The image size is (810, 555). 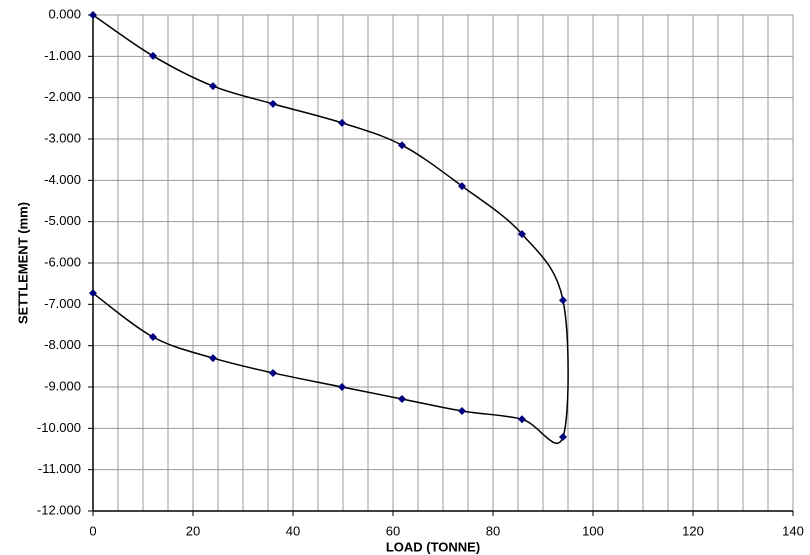 I want to click on x-tick-label: 80, so click(x=493, y=530).